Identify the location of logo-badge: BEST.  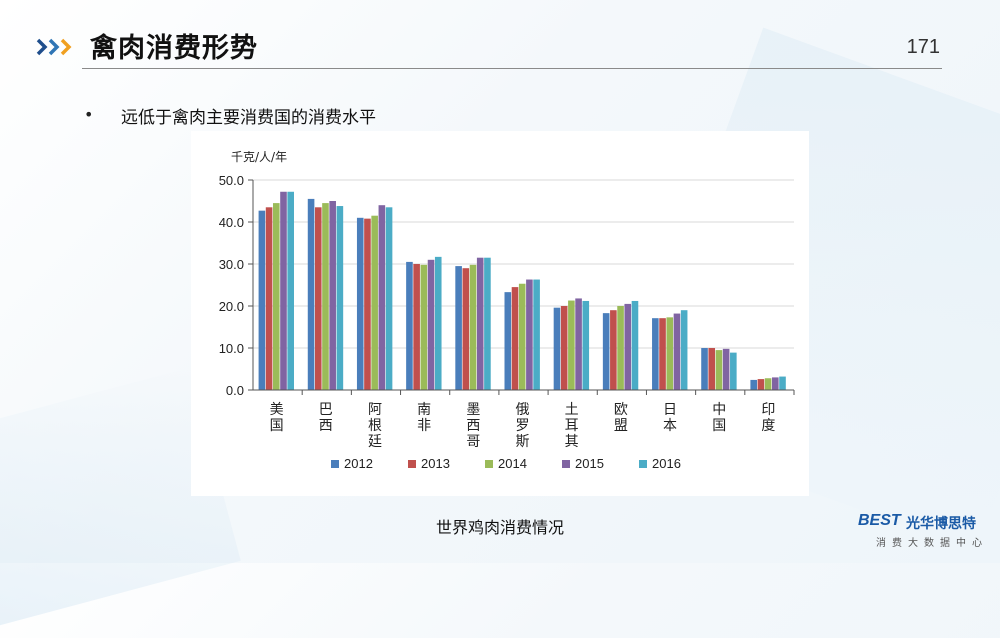
(879, 520).